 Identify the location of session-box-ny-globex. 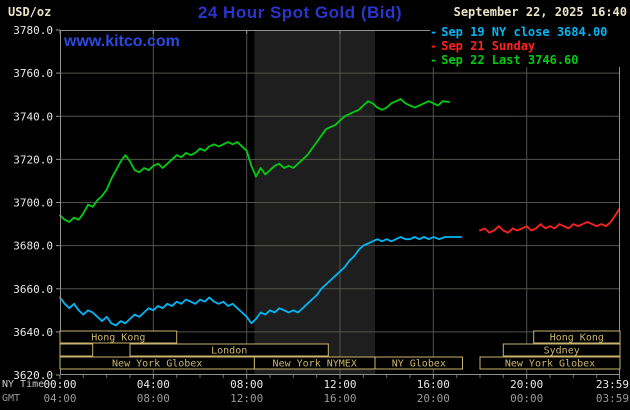
(418, 363).